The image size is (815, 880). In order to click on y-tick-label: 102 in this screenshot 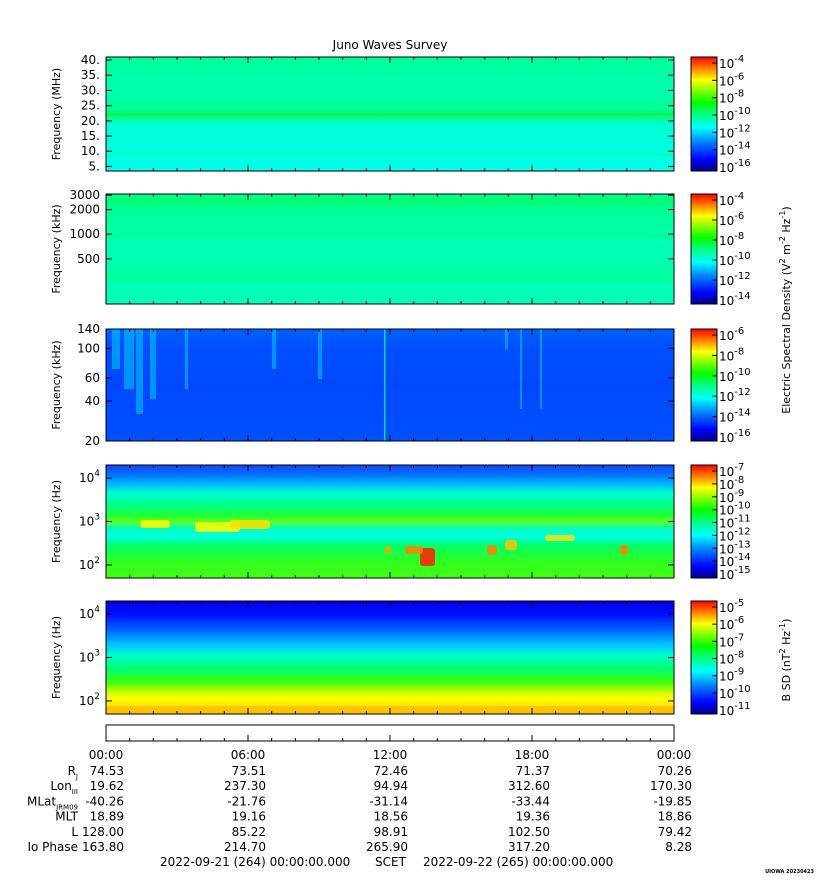, I will do `click(89, 564)`.